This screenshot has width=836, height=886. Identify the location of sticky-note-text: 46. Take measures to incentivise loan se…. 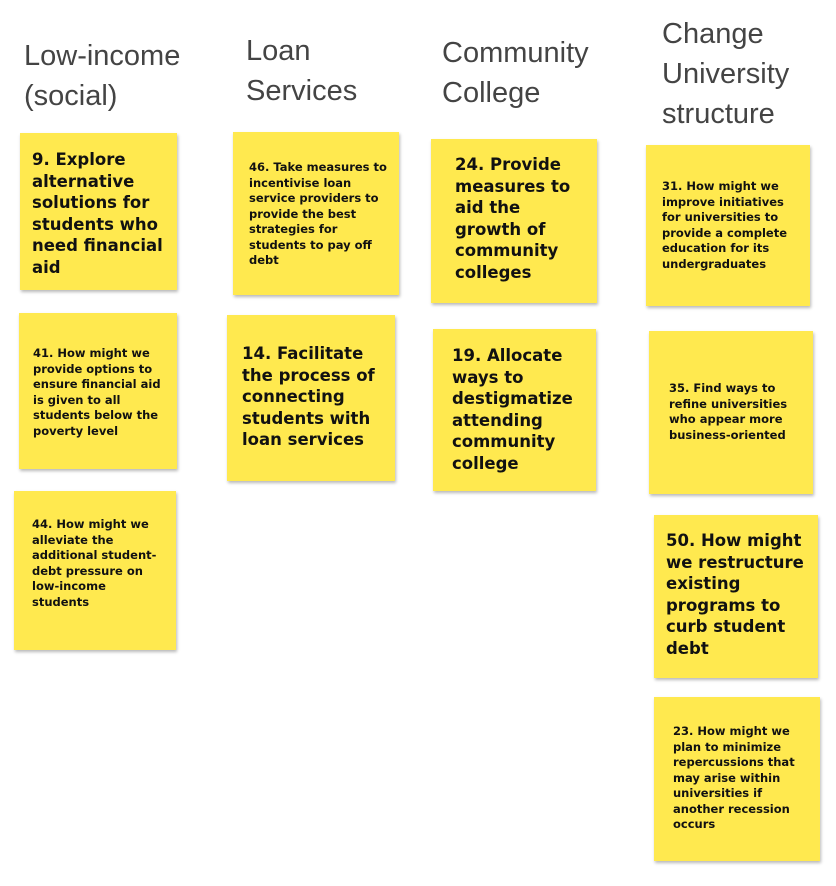
(318, 213).